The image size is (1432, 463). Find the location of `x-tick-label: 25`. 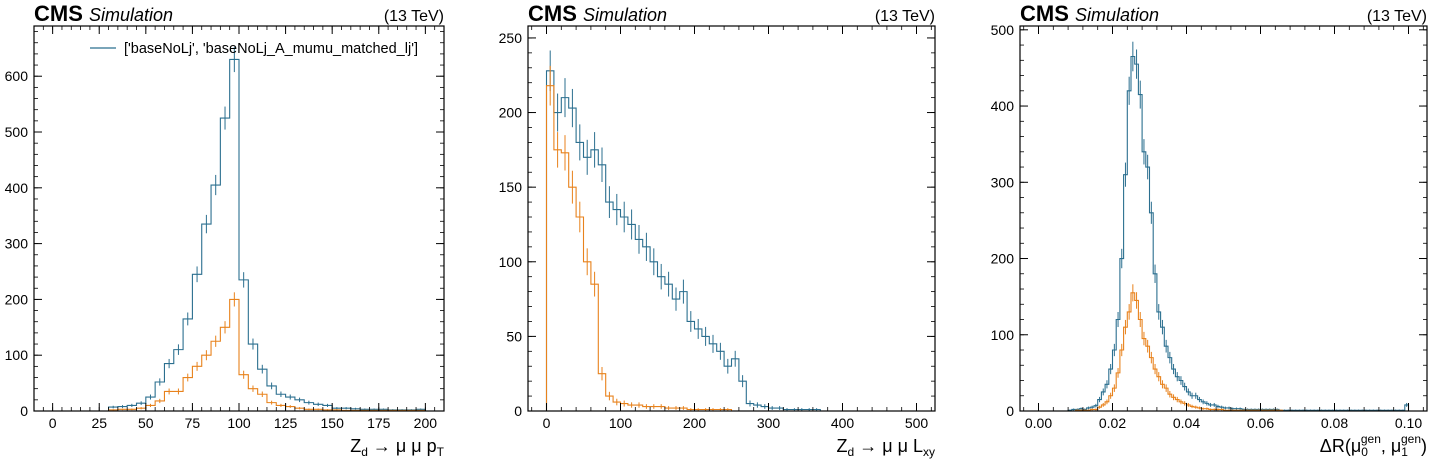

x-tick-label: 25 is located at coordinates (99, 423).